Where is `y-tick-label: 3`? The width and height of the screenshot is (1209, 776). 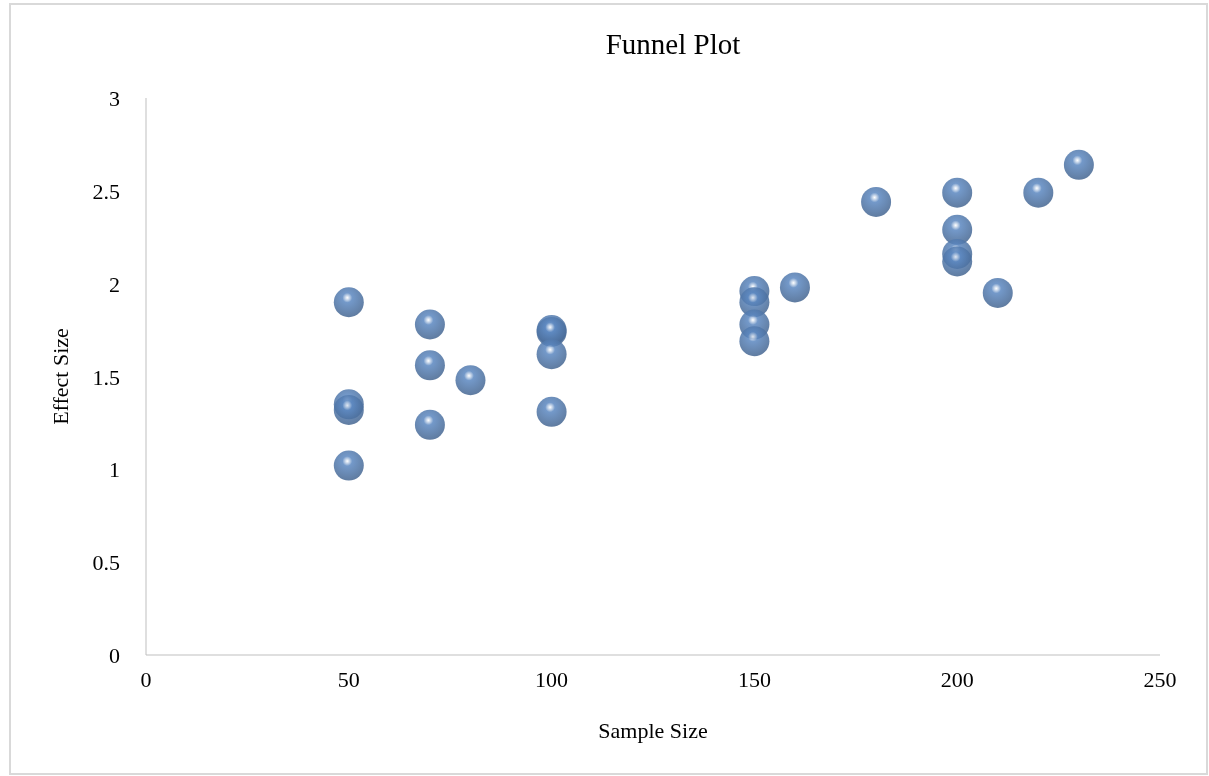 y-tick-label: 3 is located at coordinates (114, 98).